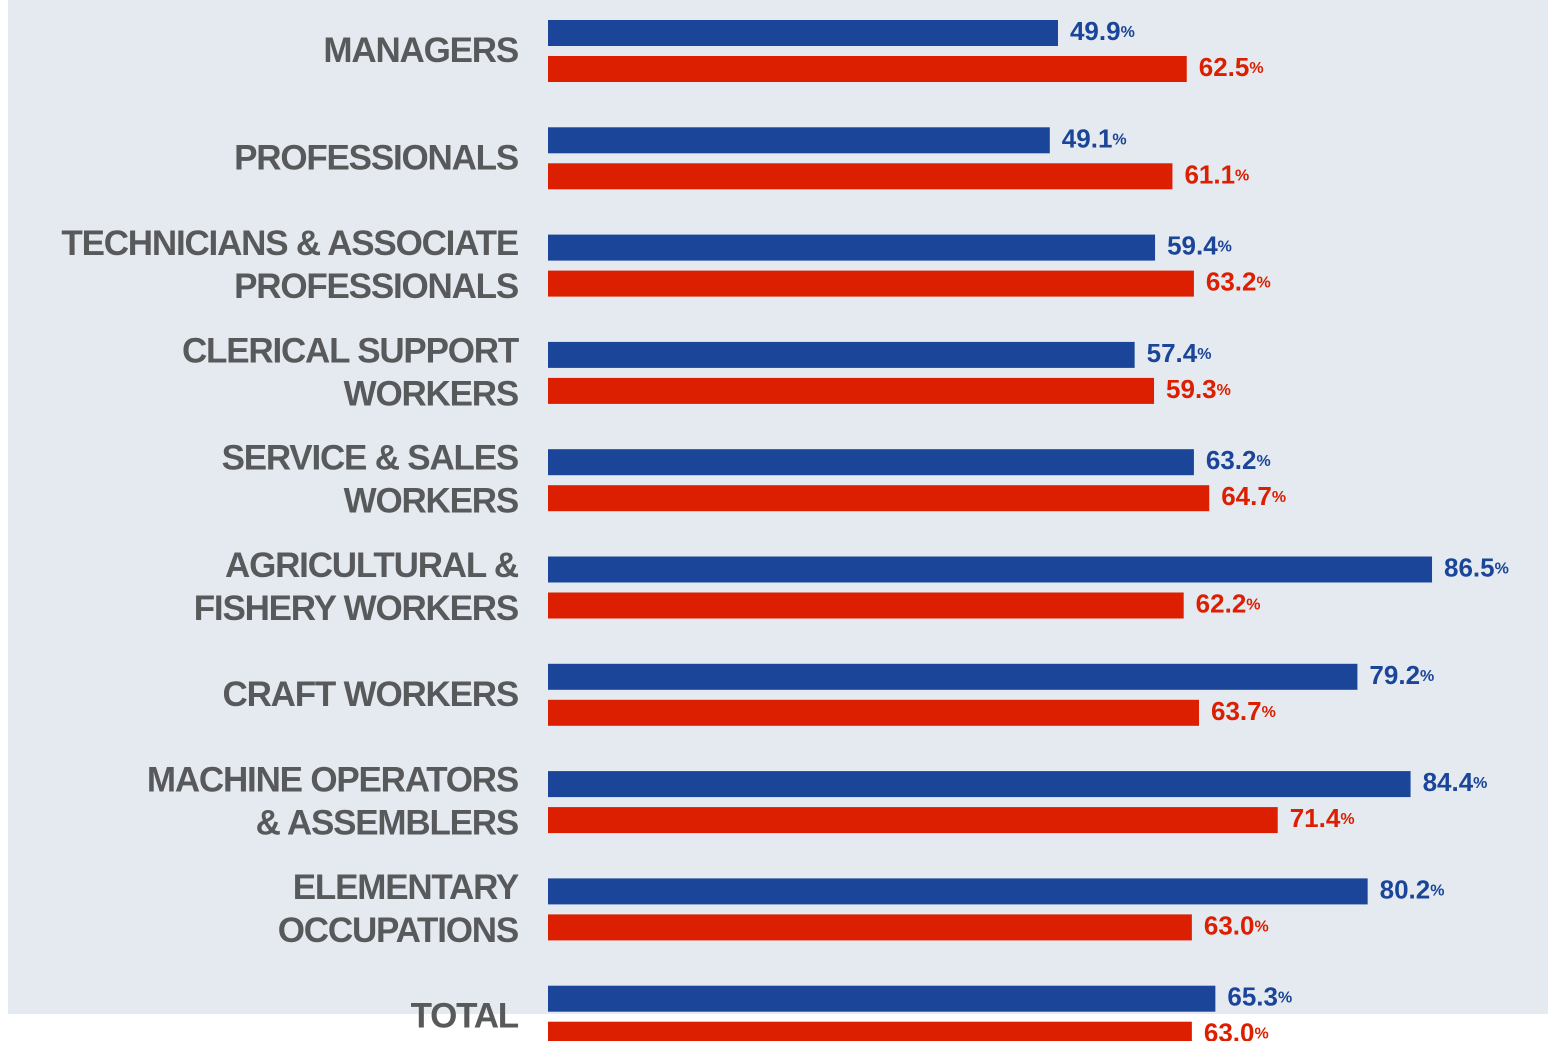  Describe the element at coordinates (420, 50) in the screenshot. I see `category-label: MANAGERS` at that location.